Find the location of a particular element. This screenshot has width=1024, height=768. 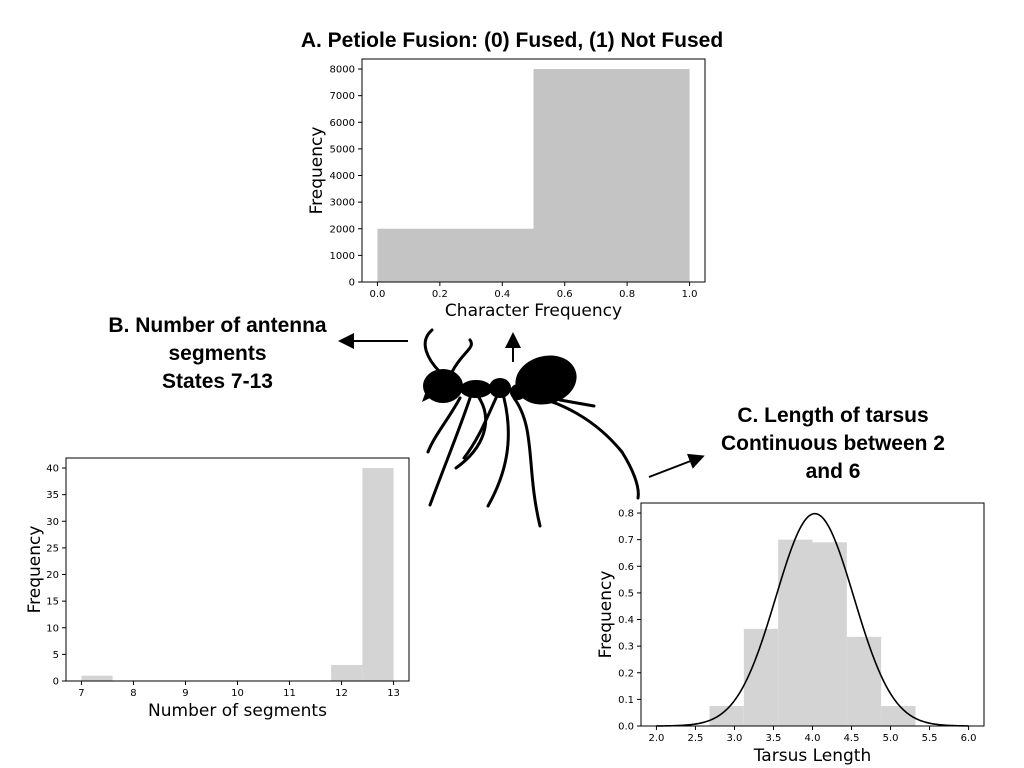

x-tick-label: 4.0 is located at coordinates (813, 738).